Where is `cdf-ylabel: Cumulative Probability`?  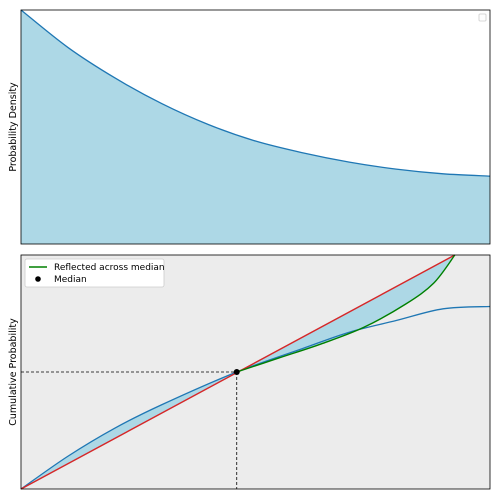
cdf-ylabel: Cumulative Probability is located at coordinates (13, 372).